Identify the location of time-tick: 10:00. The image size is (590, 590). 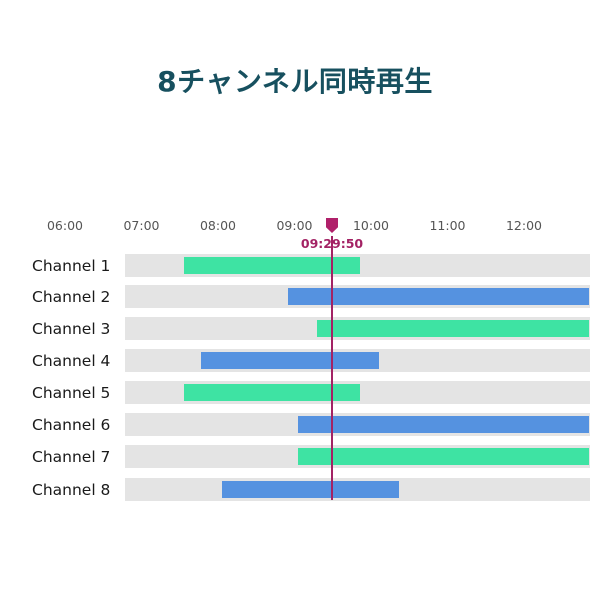
(371, 225).